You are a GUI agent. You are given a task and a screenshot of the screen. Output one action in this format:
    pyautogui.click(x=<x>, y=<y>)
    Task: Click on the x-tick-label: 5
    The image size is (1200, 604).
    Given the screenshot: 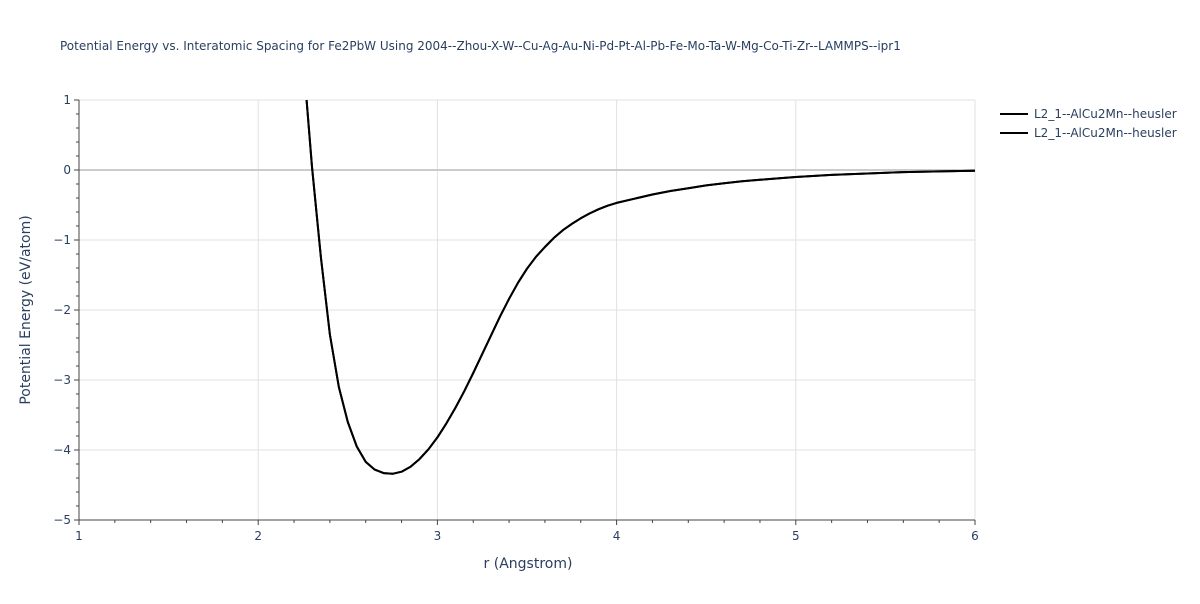 What is the action you would take?
    pyautogui.click(x=796, y=536)
    